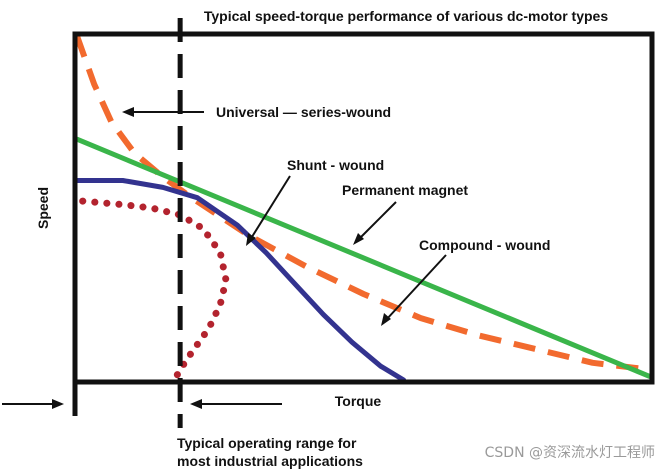 This screenshot has height=471, width=668. I want to click on y-axis-label: Speed, so click(43, 208).